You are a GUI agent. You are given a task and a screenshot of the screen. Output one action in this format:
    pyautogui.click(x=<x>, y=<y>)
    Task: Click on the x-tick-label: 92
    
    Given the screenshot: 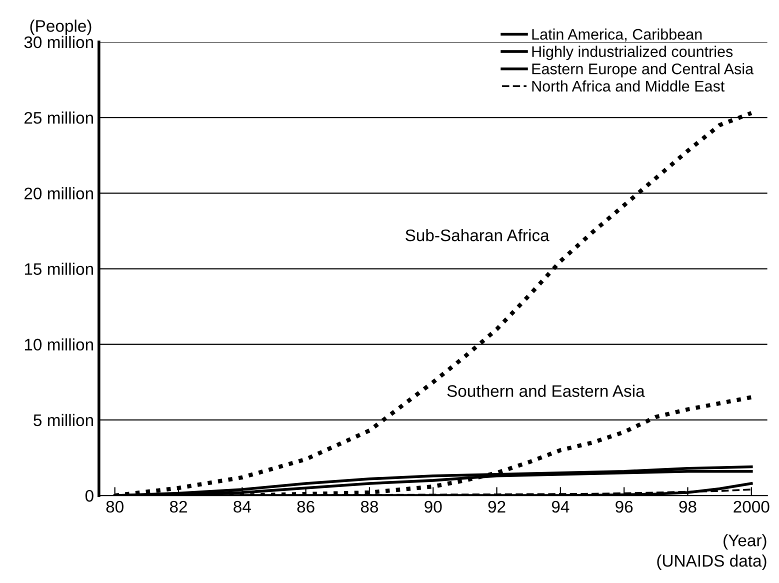 What is the action you would take?
    pyautogui.click(x=497, y=506)
    